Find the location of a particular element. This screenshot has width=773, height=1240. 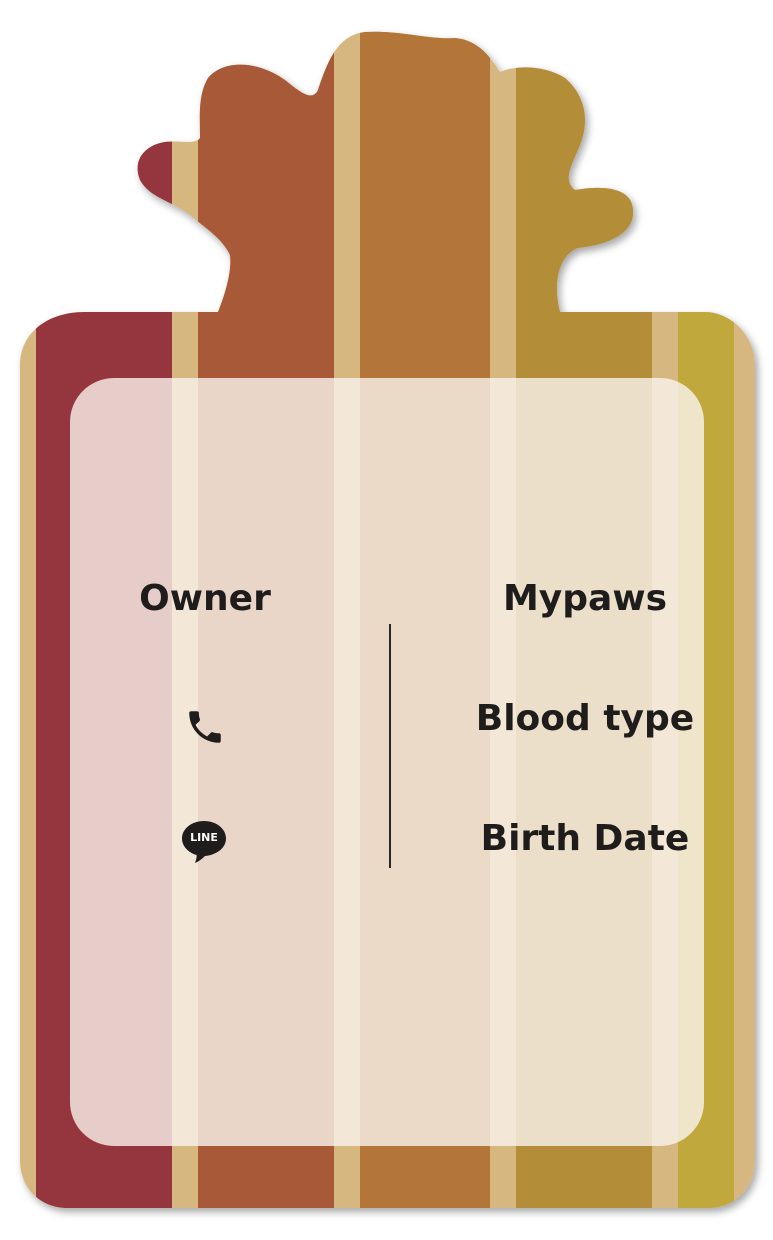

pet-name: Mypaws is located at coordinates (585, 598).